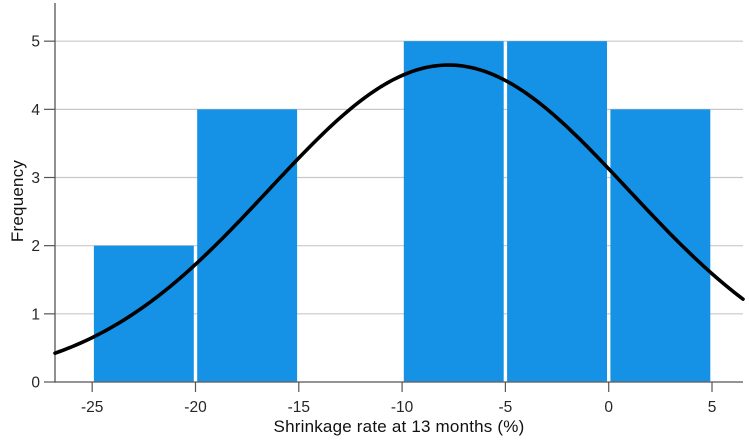 This screenshot has width=749, height=444. Describe the element at coordinates (35, 246) in the screenshot. I see `y-tick-label: 2` at that location.